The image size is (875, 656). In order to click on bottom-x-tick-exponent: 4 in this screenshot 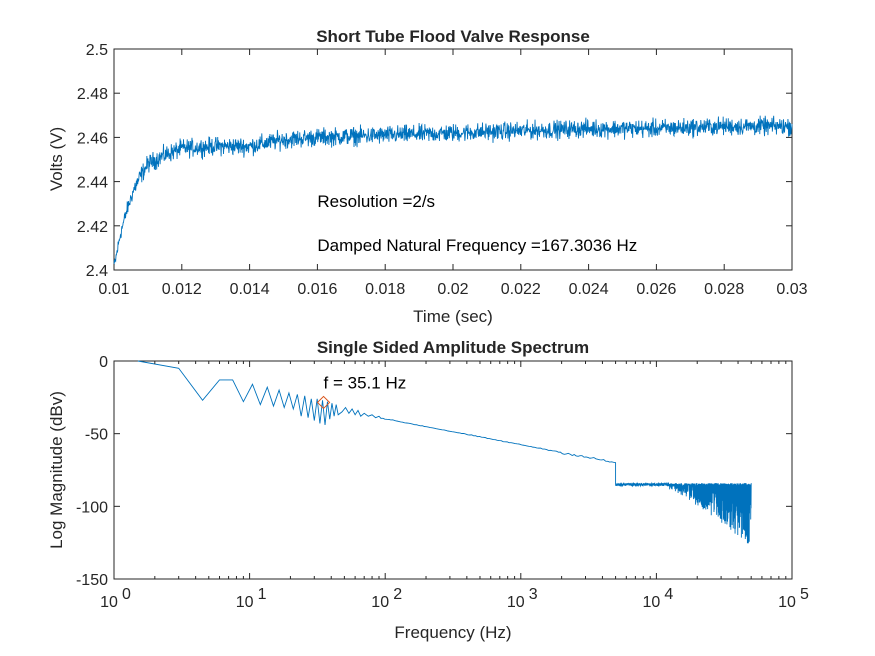, I will do `click(668, 594)`.